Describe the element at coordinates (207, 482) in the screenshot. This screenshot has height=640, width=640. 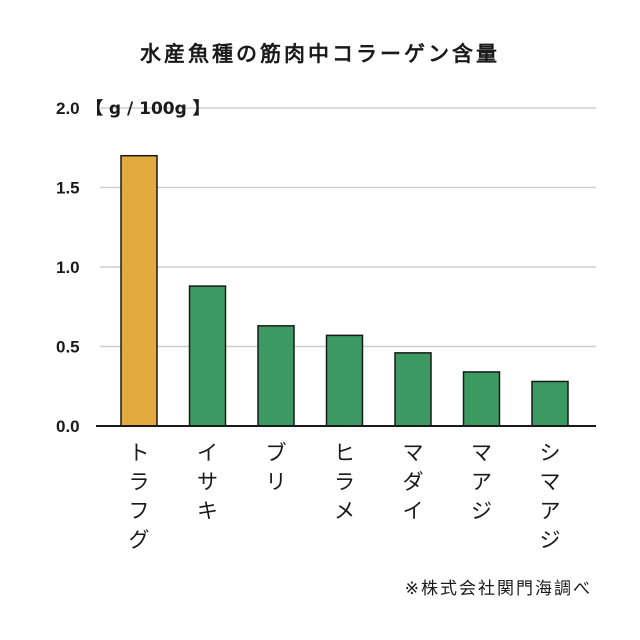
I see `x-category-label-1: イサキ` at that location.